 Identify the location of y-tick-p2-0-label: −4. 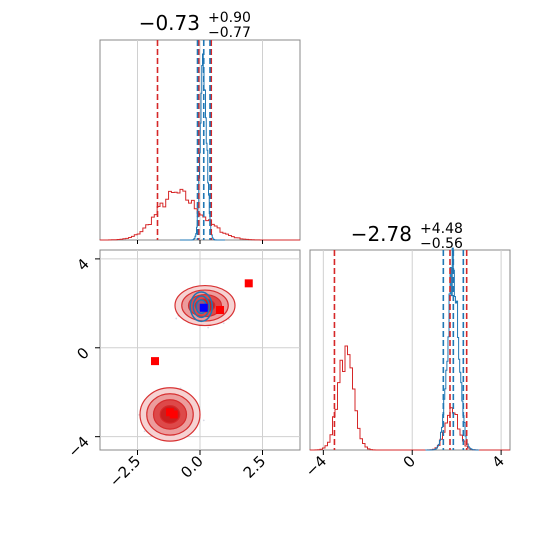
(78, 447).